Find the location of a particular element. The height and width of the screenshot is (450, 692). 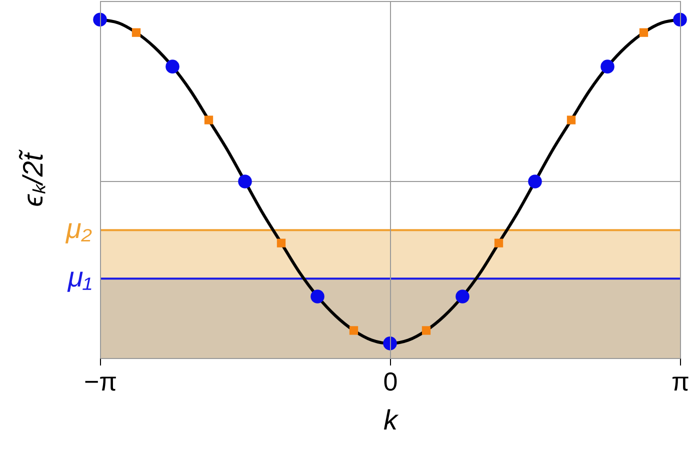

ref-line-label: μ₁ is located at coordinates (79, 277).